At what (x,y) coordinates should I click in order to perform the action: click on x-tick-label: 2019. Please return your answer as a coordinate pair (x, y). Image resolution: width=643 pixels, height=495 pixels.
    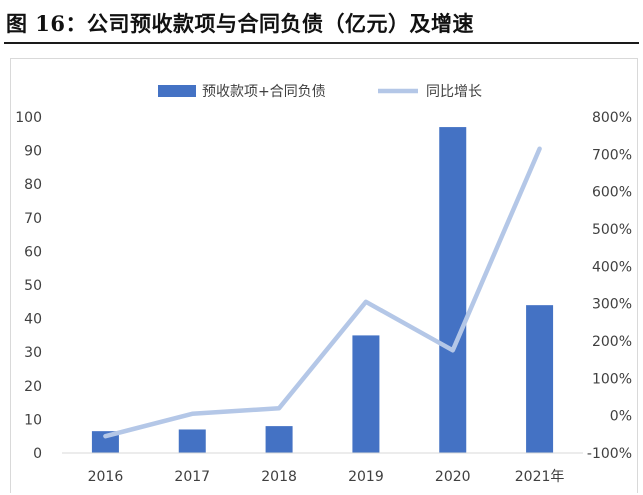
    Looking at the image, I should click on (366, 477).